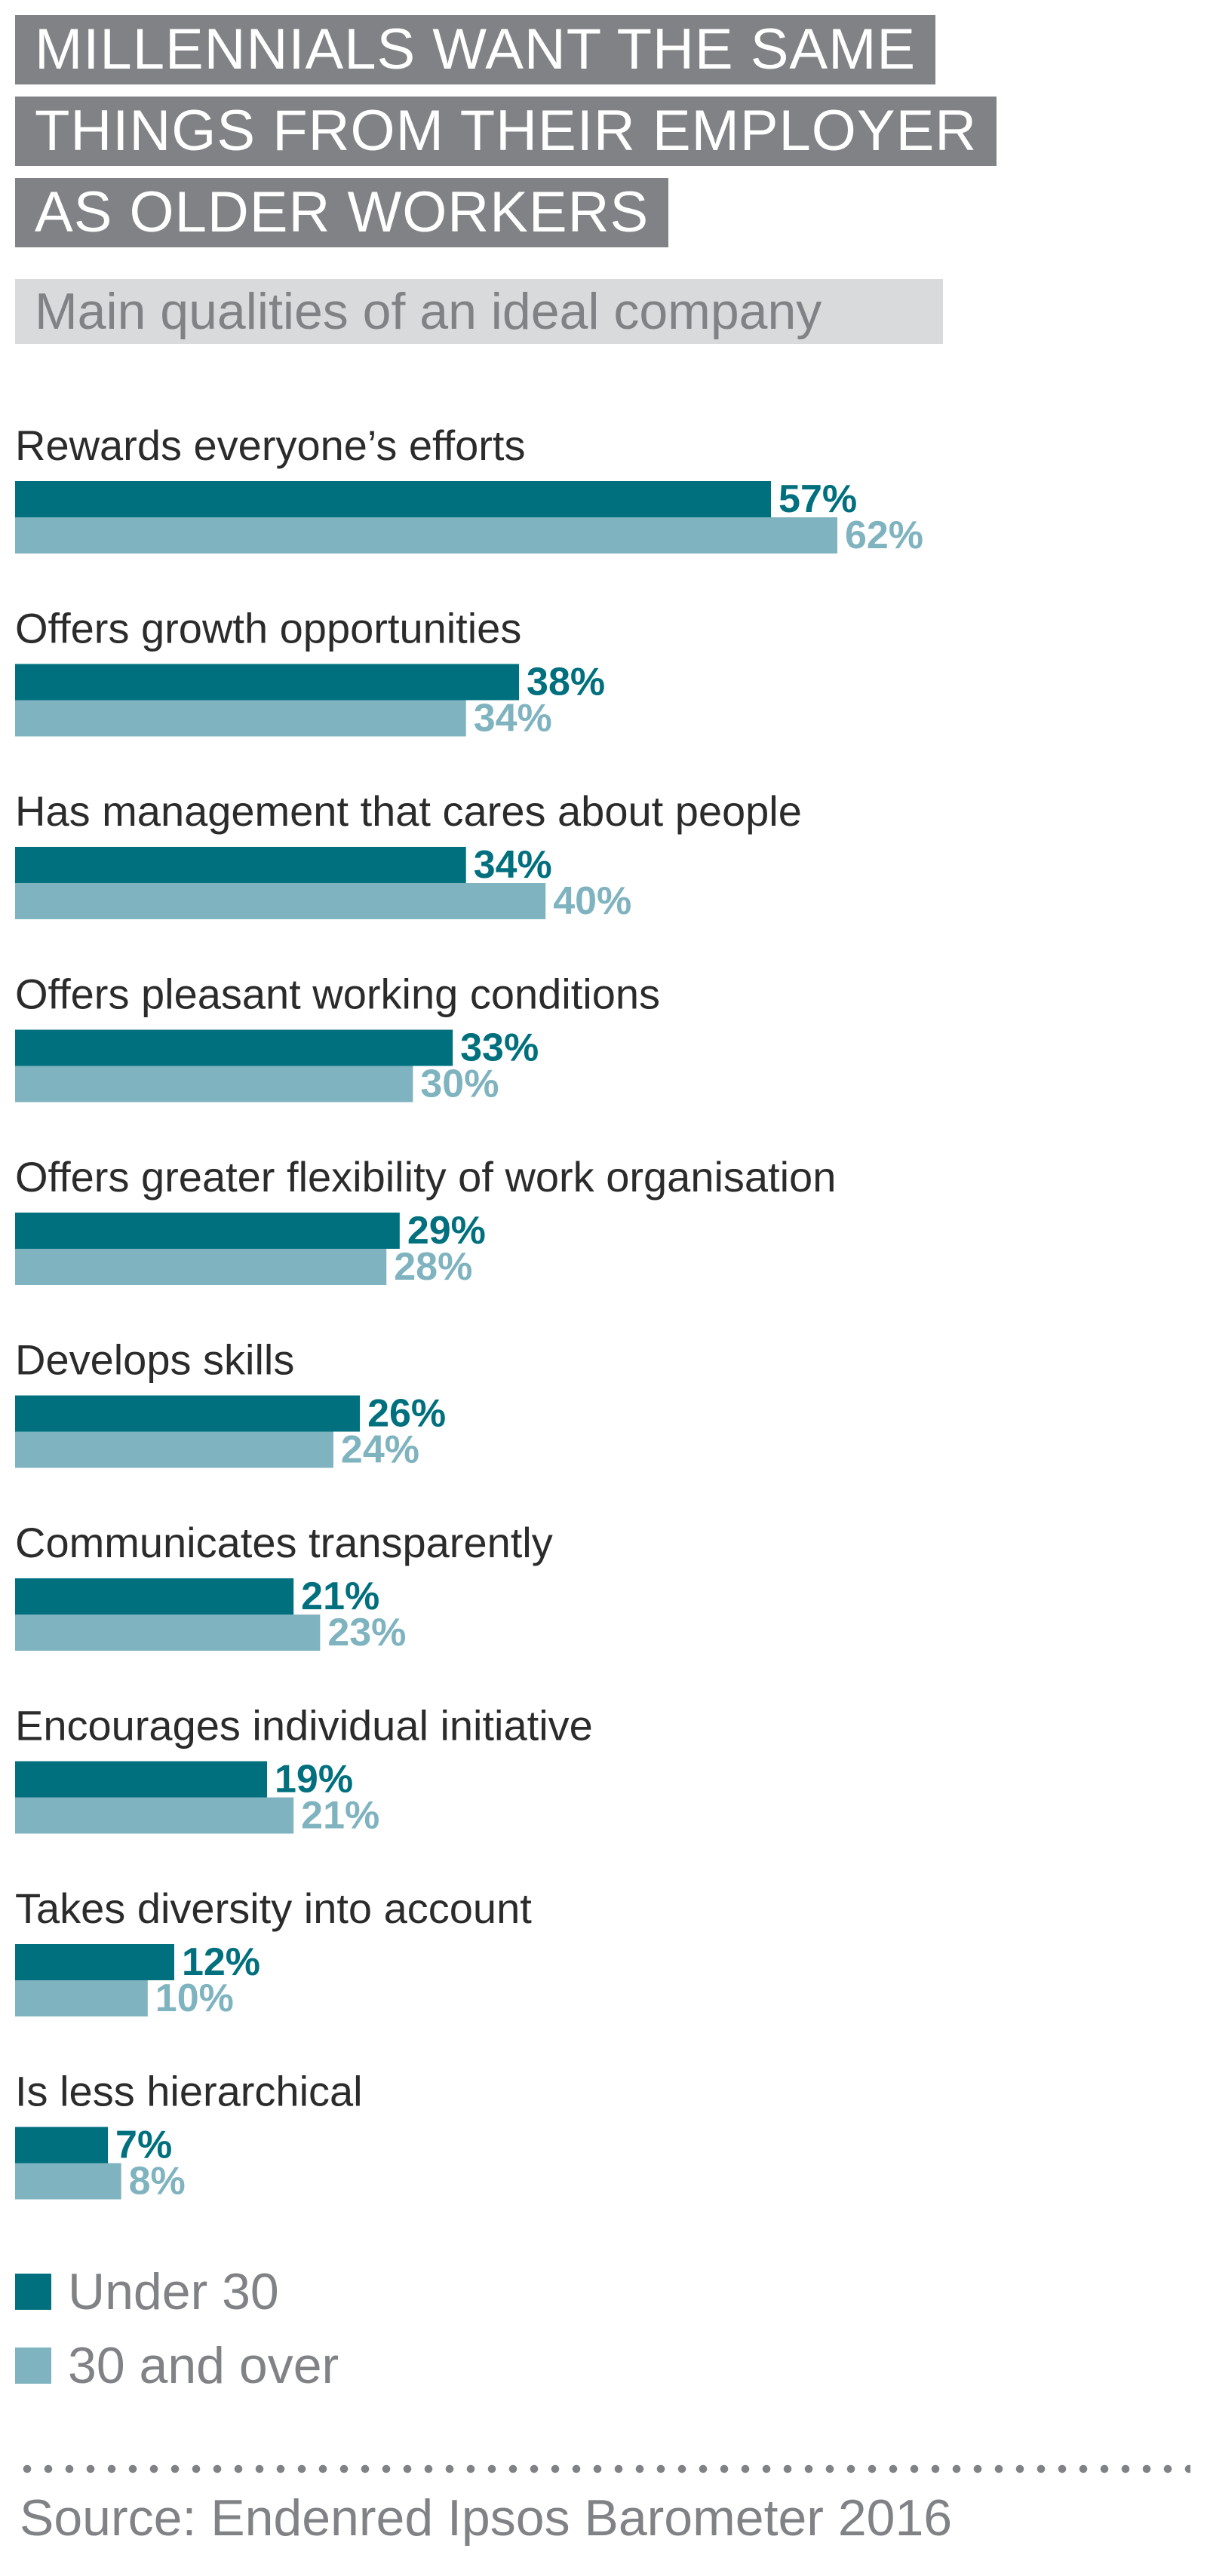 The image size is (1207, 2576). What do you see at coordinates (189, 2091) in the screenshot?
I see `category-label: Is less hierarchical` at bounding box center [189, 2091].